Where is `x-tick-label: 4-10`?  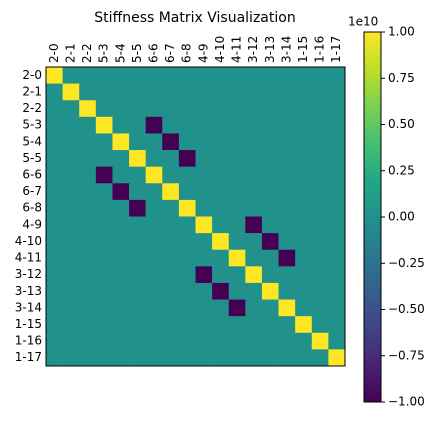 x-tick-label: 4-10 is located at coordinates (220, 49).